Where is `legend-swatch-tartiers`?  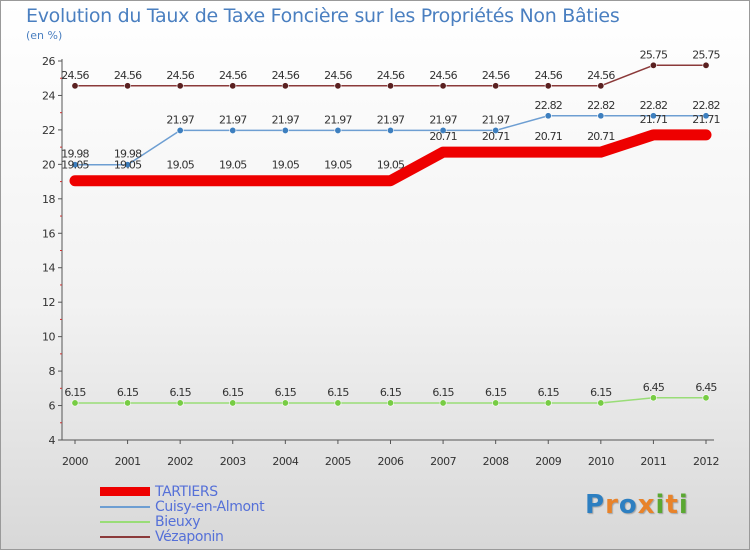 legend-swatch-tartiers is located at coordinates (125, 491).